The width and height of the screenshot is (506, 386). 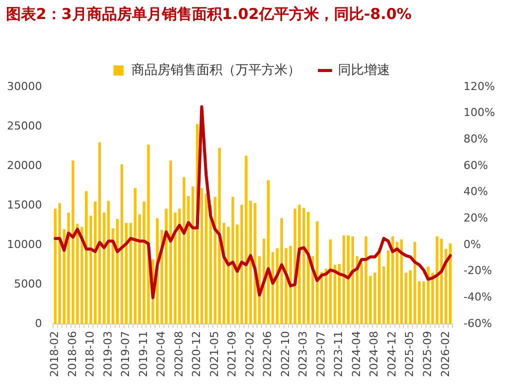 What do you see at coordinates (303, 354) in the screenshot?
I see `x-tick-label: 2023-03` at bounding box center [303, 354].